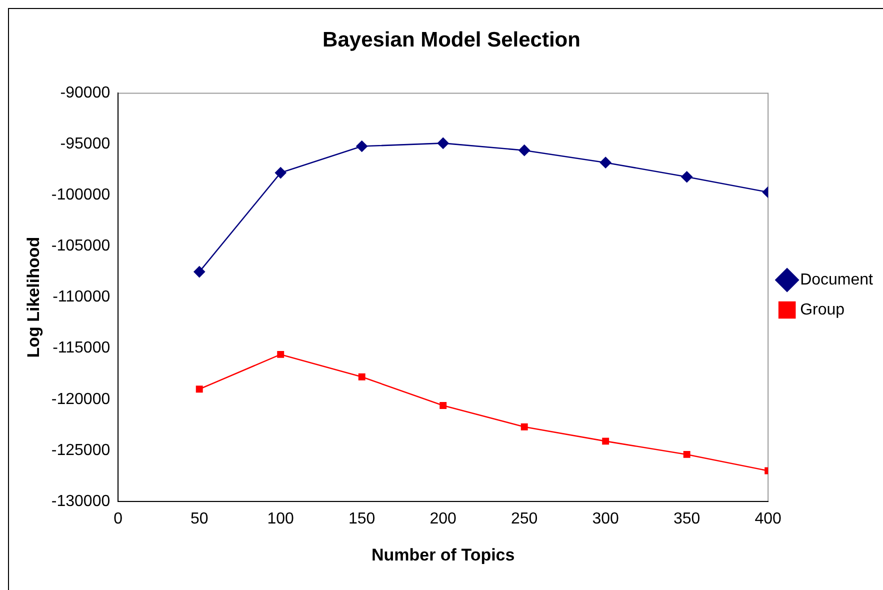 The image size is (883, 590). I want to click on y-tick-label: -95000, so click(85, 144).